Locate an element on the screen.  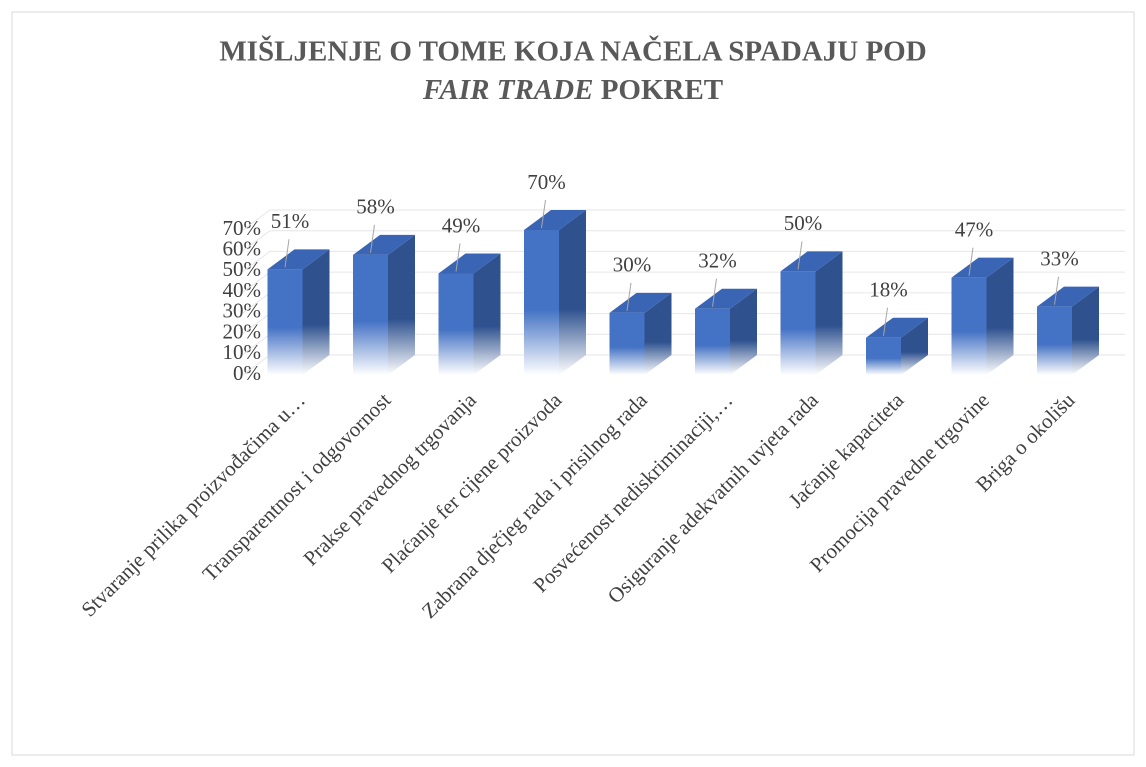
y-tick-label: 40% is located at coordinates (242, 290).